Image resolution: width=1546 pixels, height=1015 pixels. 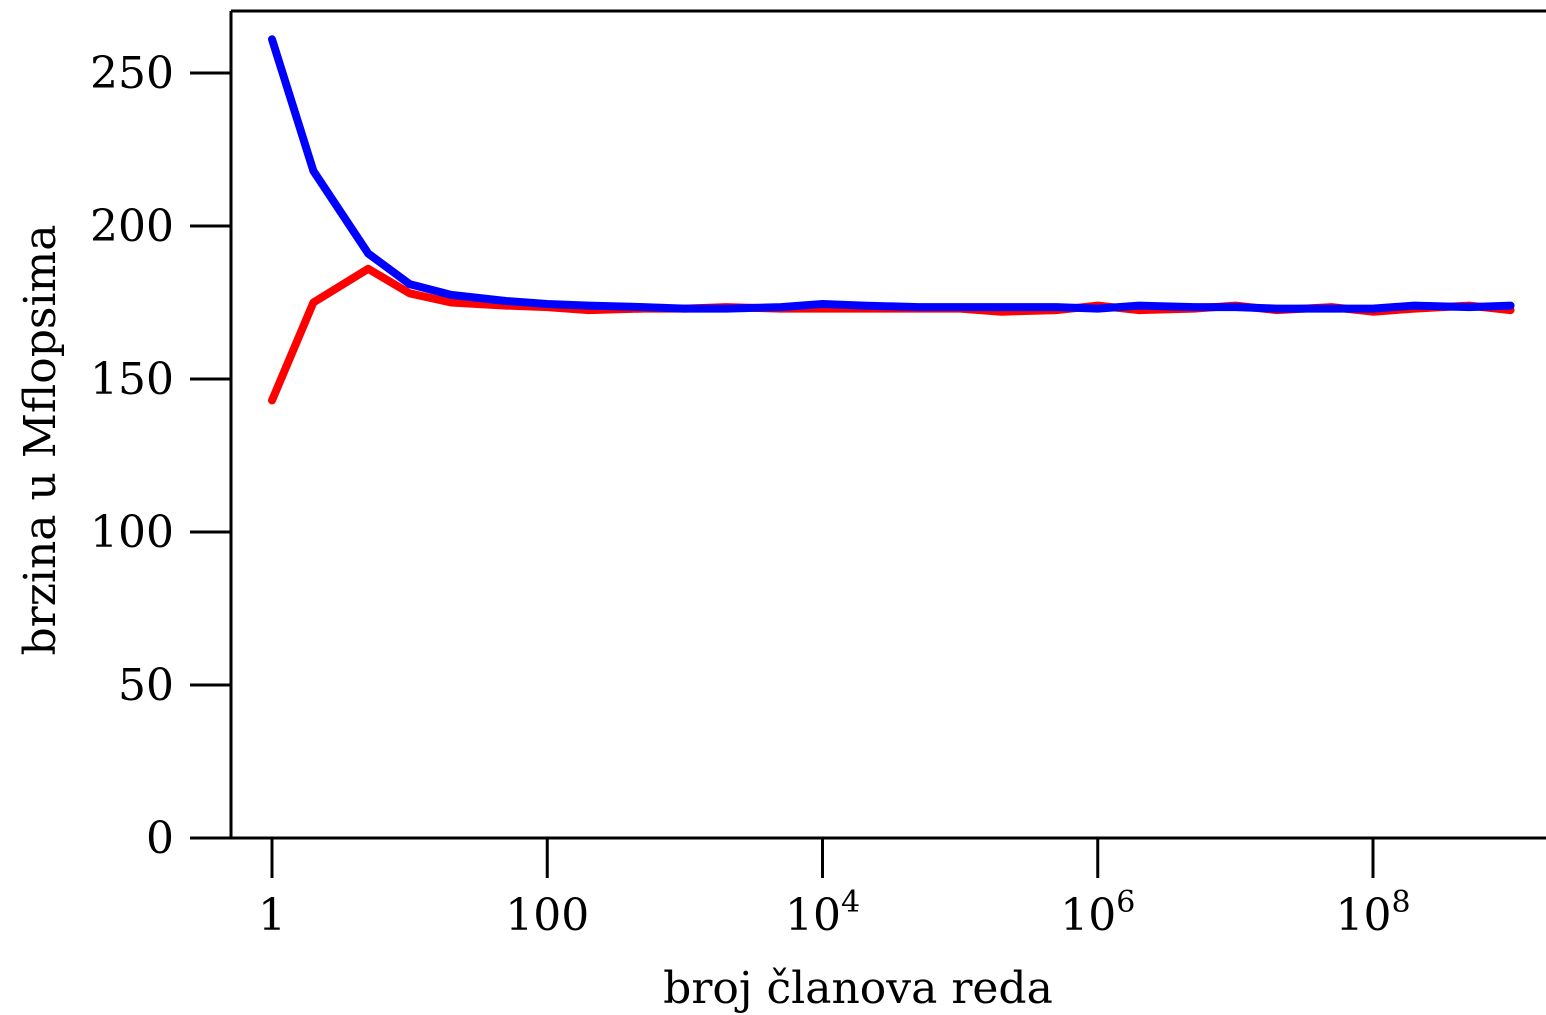 What do you see at coordinates (160, 456) in the screenshot?
I see `y-axis-ticks: 0 50 100 150 200 250` at bounding box center [160, 456].